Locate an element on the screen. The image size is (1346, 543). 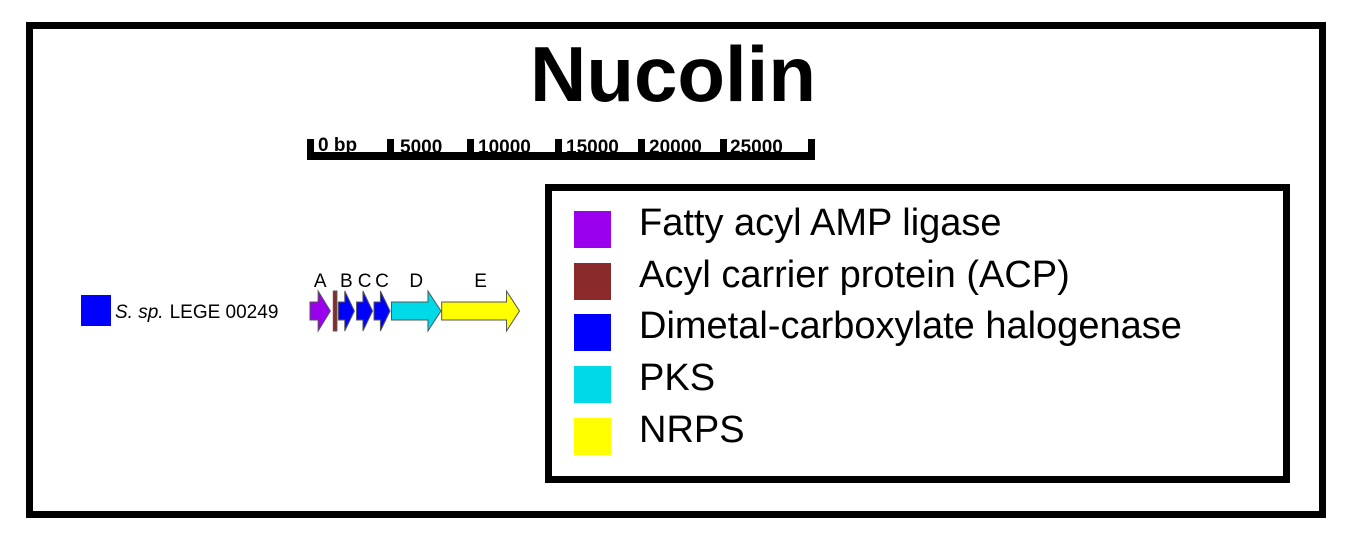
organism-genus-species: S. sp. is located at coordinates (139, 312).